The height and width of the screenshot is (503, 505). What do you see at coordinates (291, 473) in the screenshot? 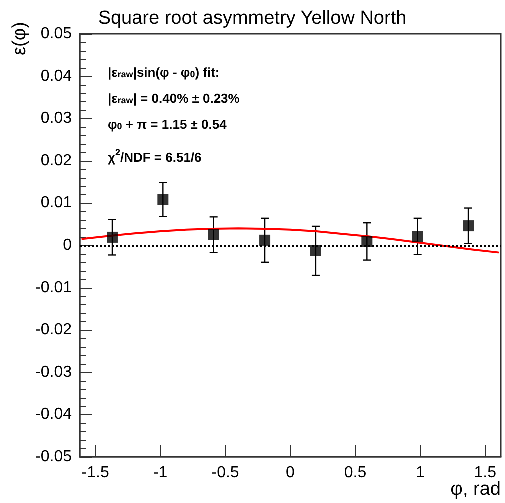
I see `x-tick-label: 0` at bounding box center [291, 473].